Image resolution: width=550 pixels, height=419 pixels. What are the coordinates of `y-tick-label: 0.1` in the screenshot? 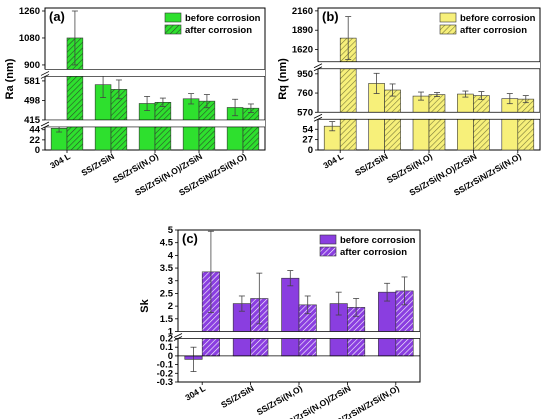 It's located at (167, 347).